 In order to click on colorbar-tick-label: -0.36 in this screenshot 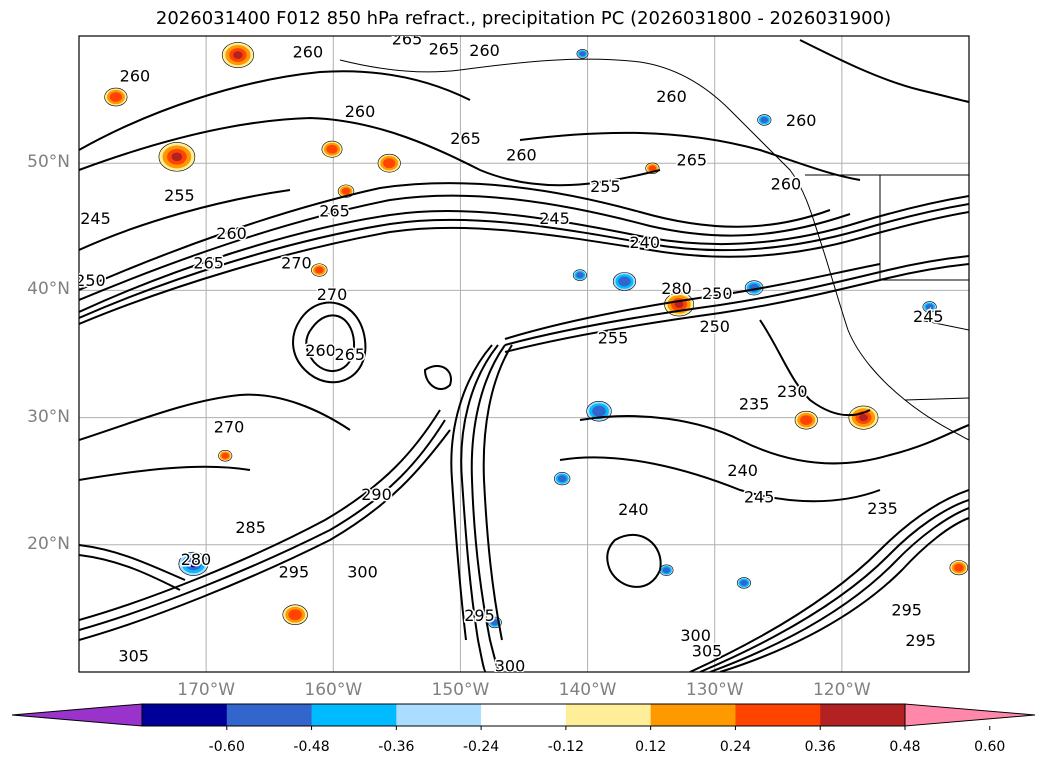, I will do `click(396, 747)`.